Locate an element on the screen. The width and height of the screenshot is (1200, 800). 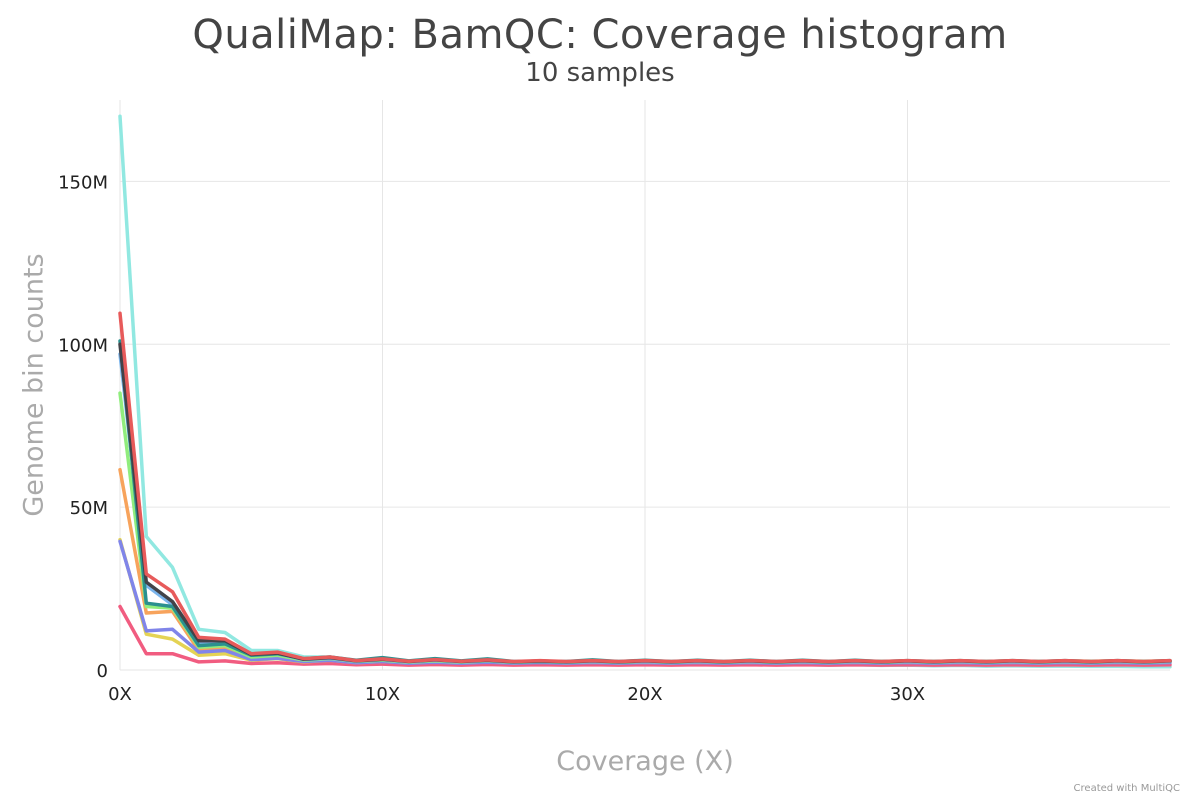
x-tick-label: 30X is located at coordinates (907, 694).